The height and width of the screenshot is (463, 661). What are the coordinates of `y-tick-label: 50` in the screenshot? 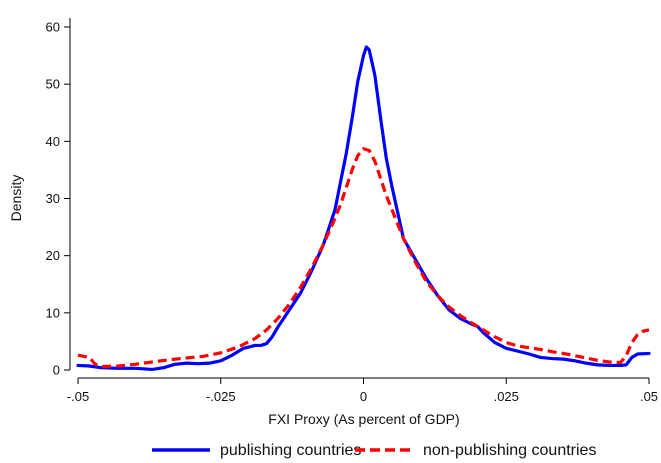 It's located at (53, 84).